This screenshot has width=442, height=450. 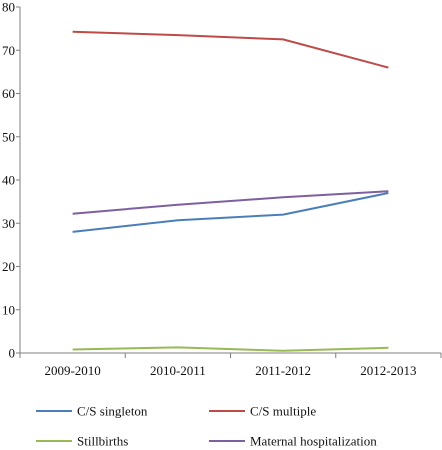 What do you see at coordinates (112, 411) in the screenshot?
I see `legend-label: C/S singleton` at bounding box center [112, 411].